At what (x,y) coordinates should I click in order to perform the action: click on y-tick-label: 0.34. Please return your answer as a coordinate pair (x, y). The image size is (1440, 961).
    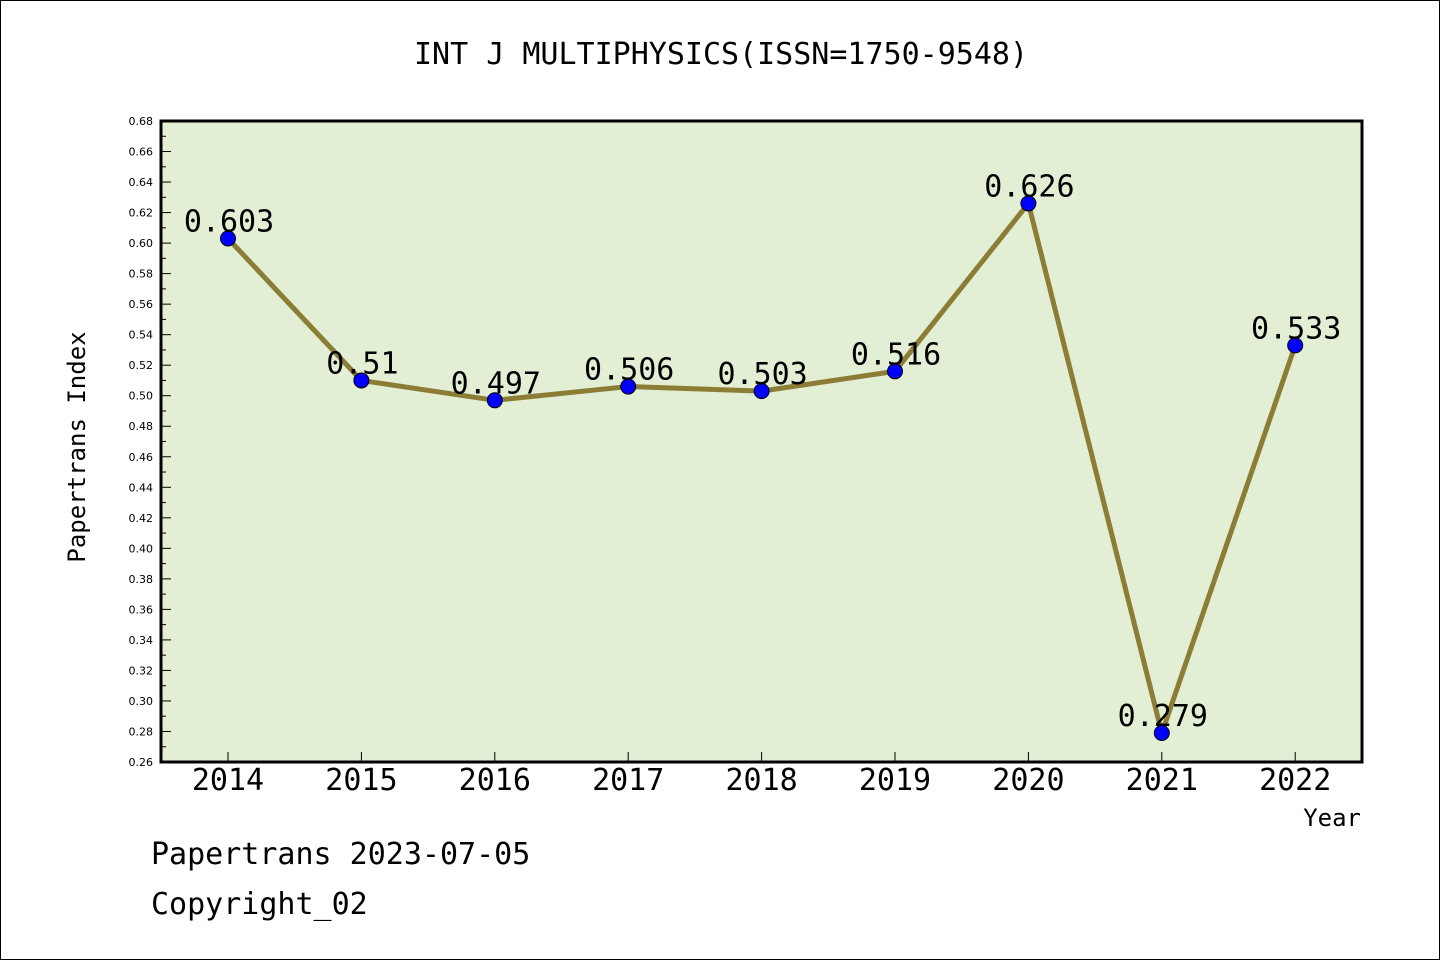
    Looking at the image, I should click on (141, 640).